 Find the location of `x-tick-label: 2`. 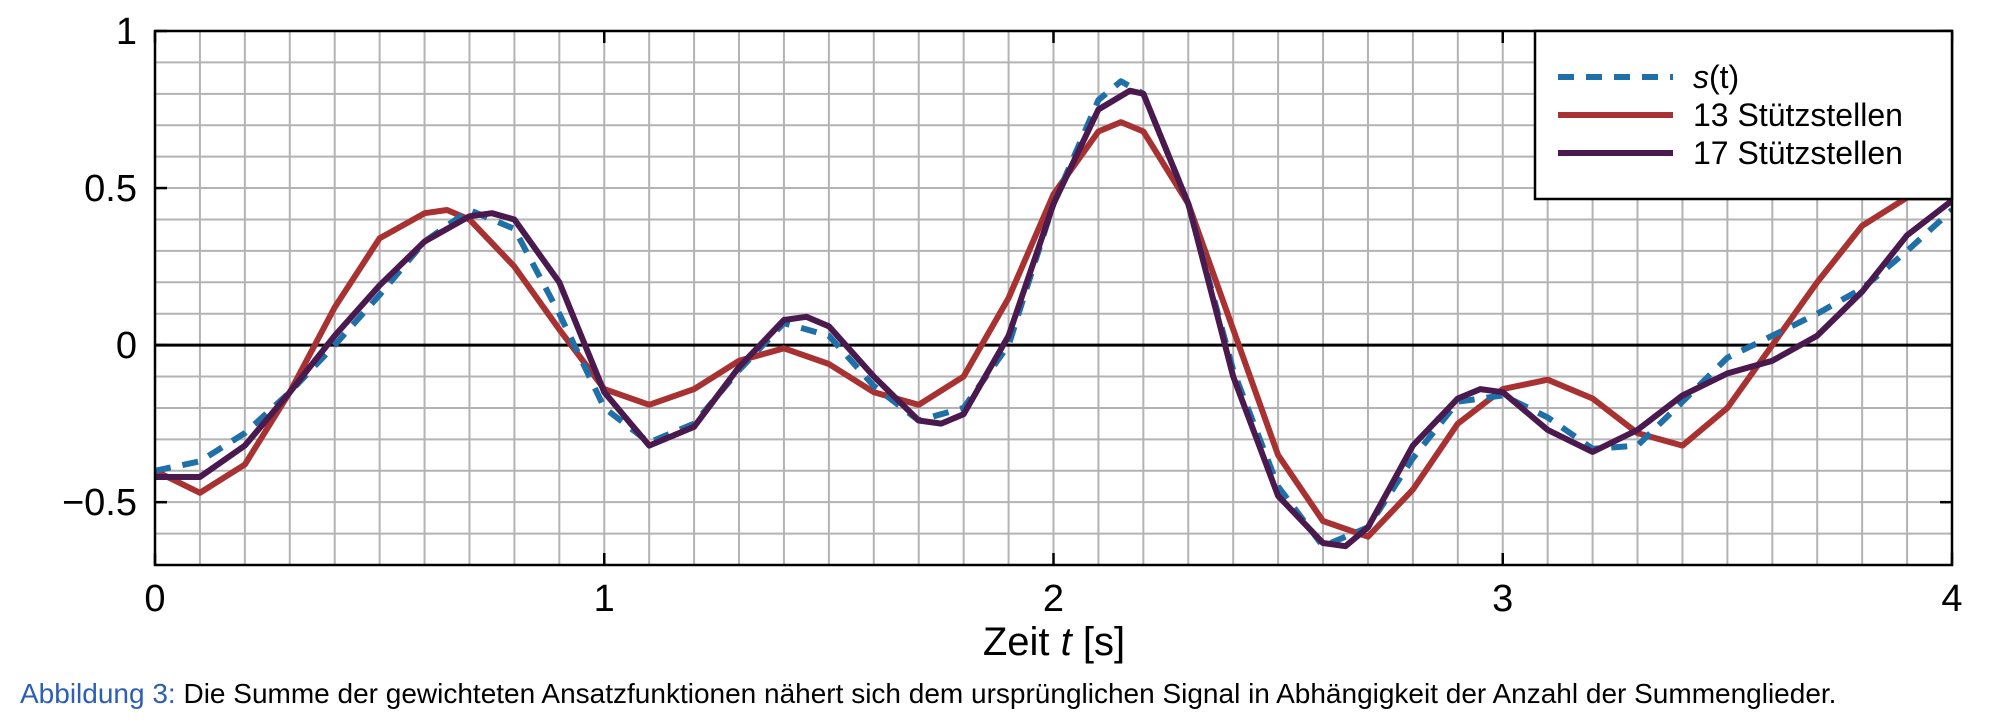

x-tick-label: 2 is located at coordinates (1053, 599).